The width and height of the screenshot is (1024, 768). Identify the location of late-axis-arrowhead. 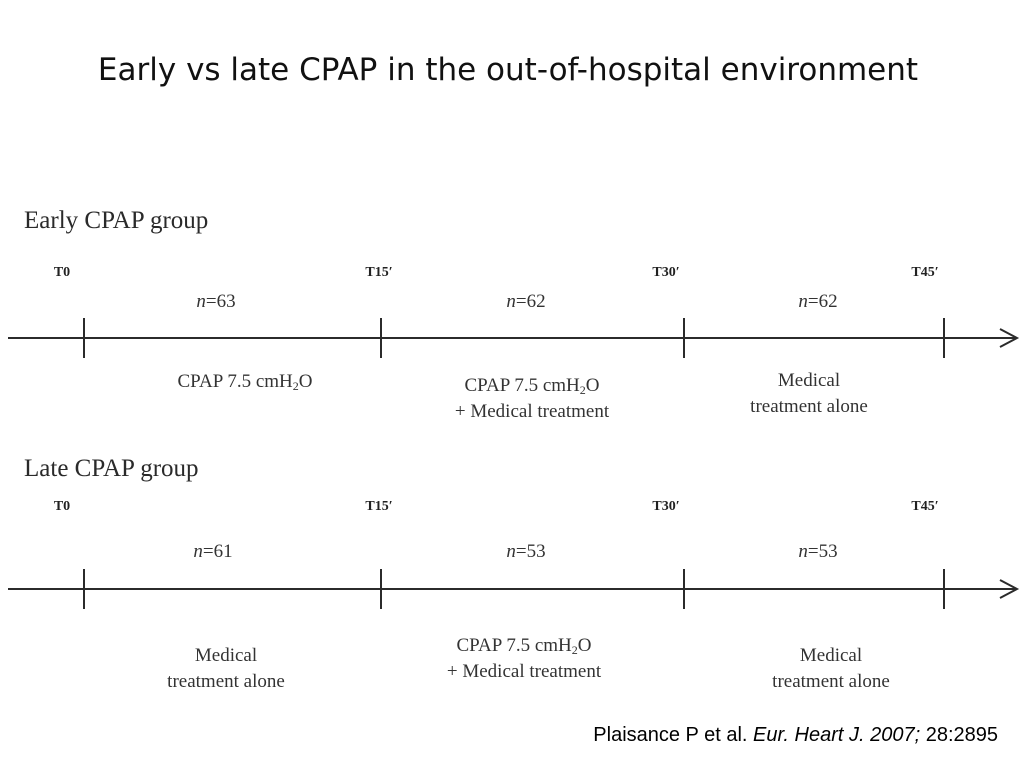
(1009, 589).